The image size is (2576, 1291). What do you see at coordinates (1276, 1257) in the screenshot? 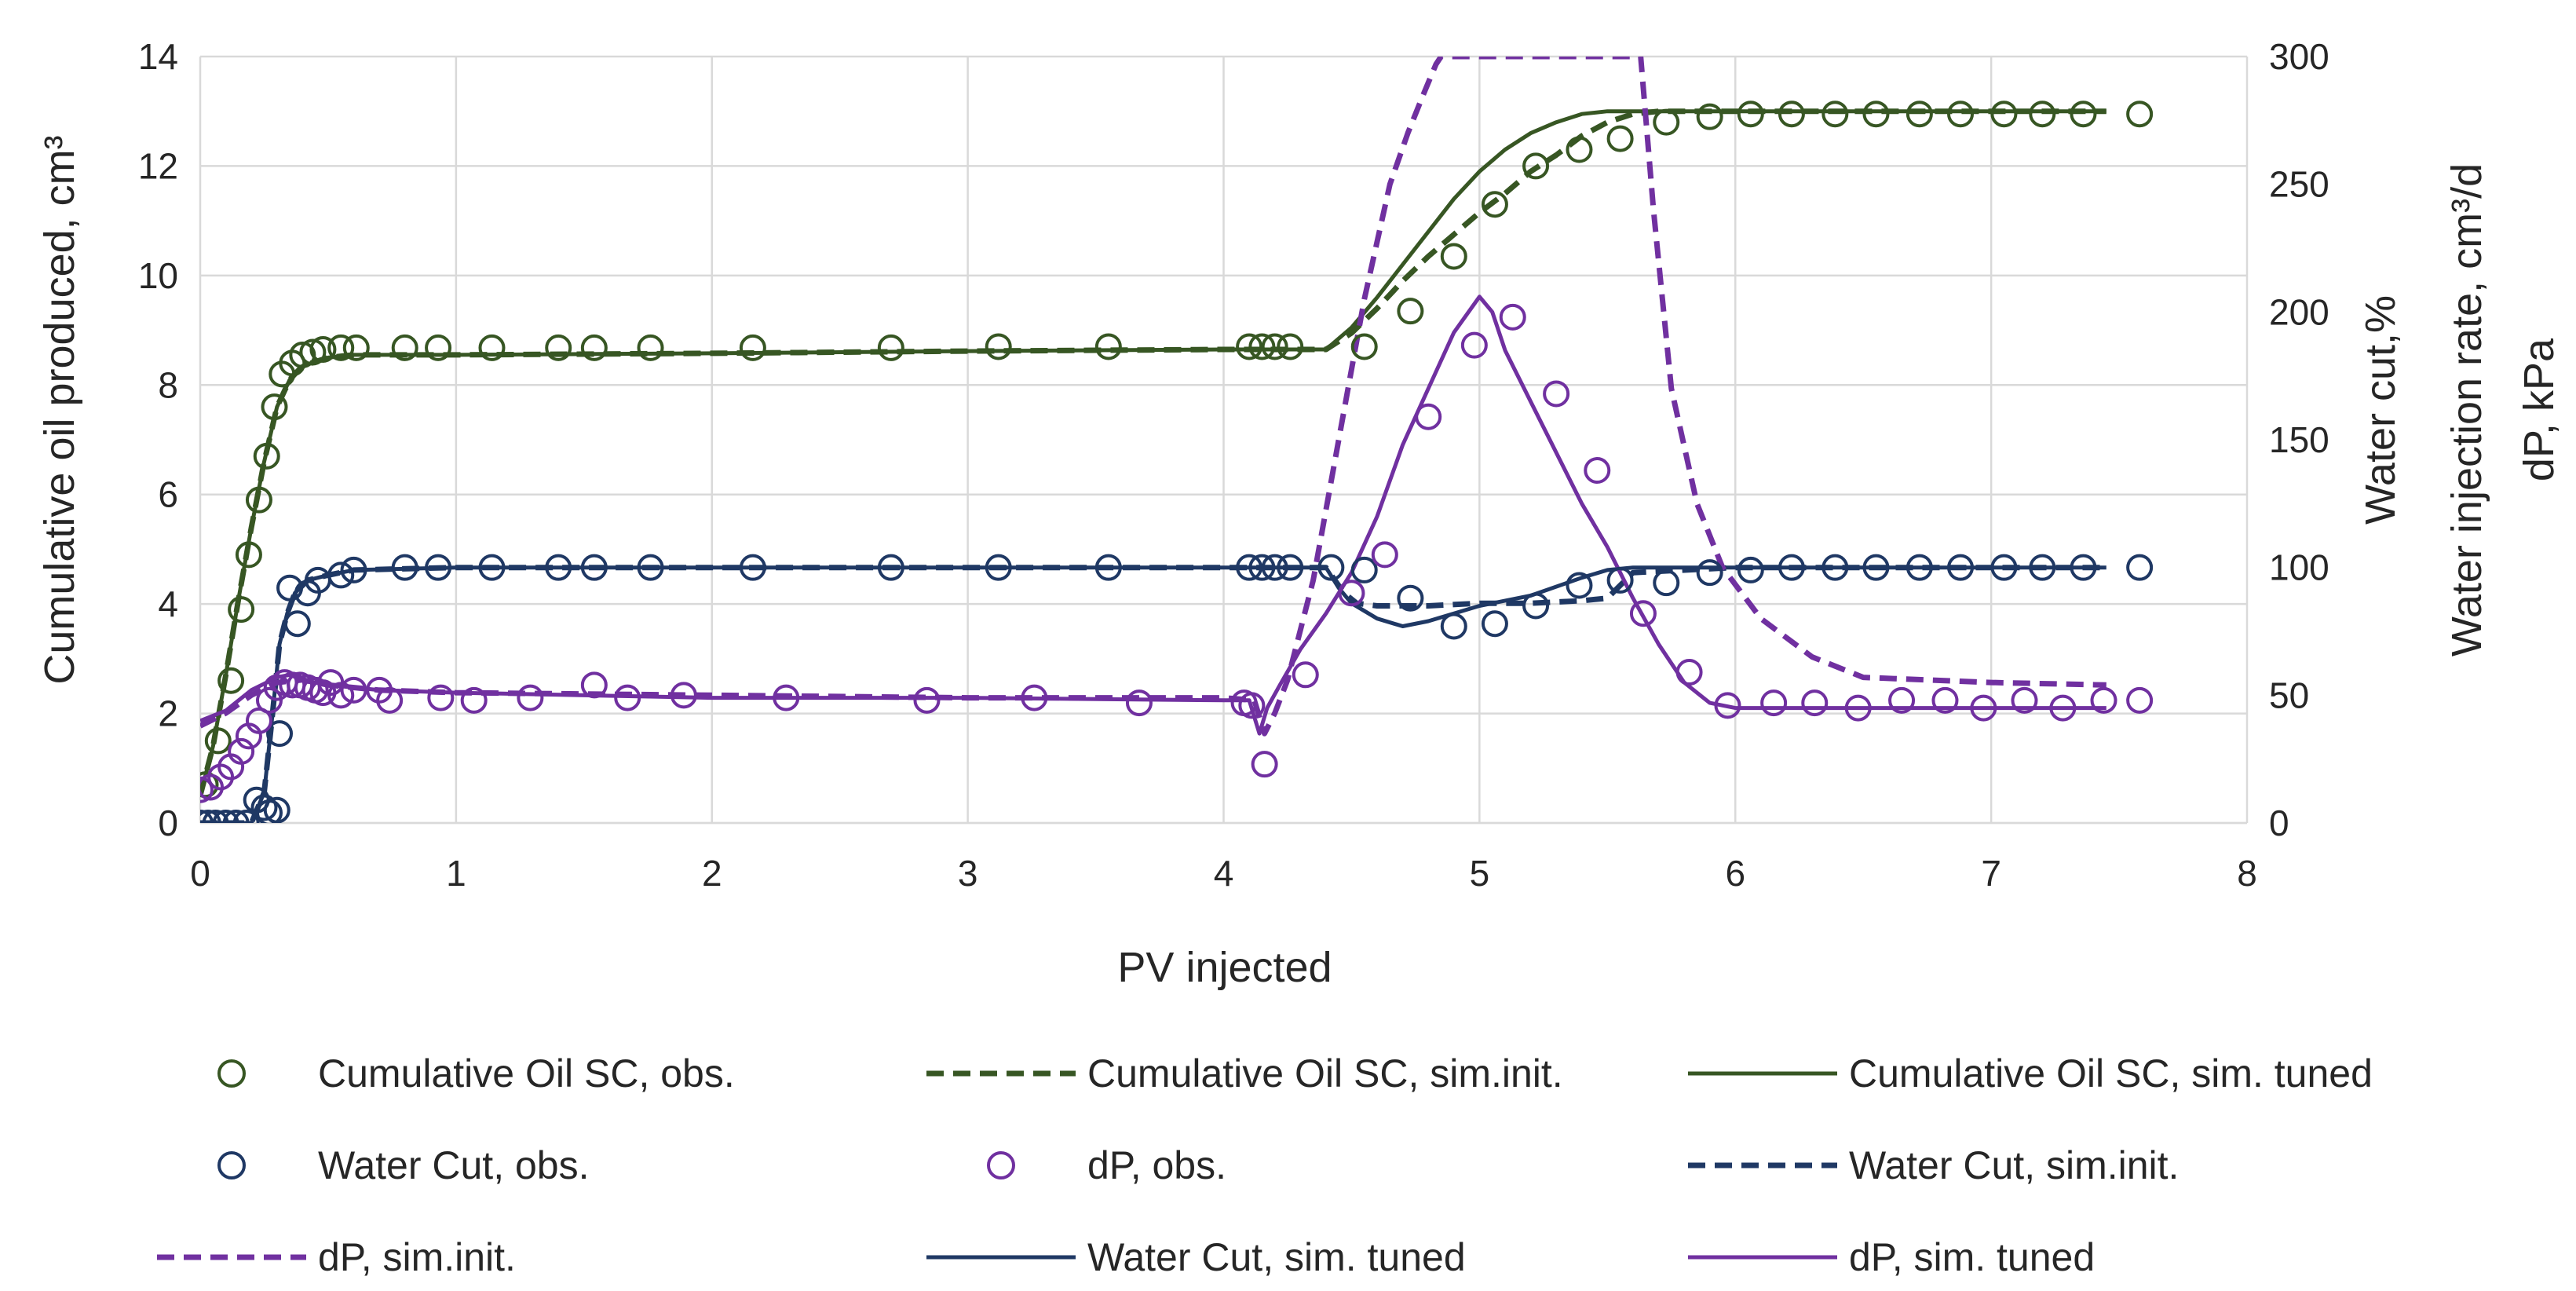
I see `legend-label: Water Cut, sim. tuned` at bounding box center [1276, 1257].